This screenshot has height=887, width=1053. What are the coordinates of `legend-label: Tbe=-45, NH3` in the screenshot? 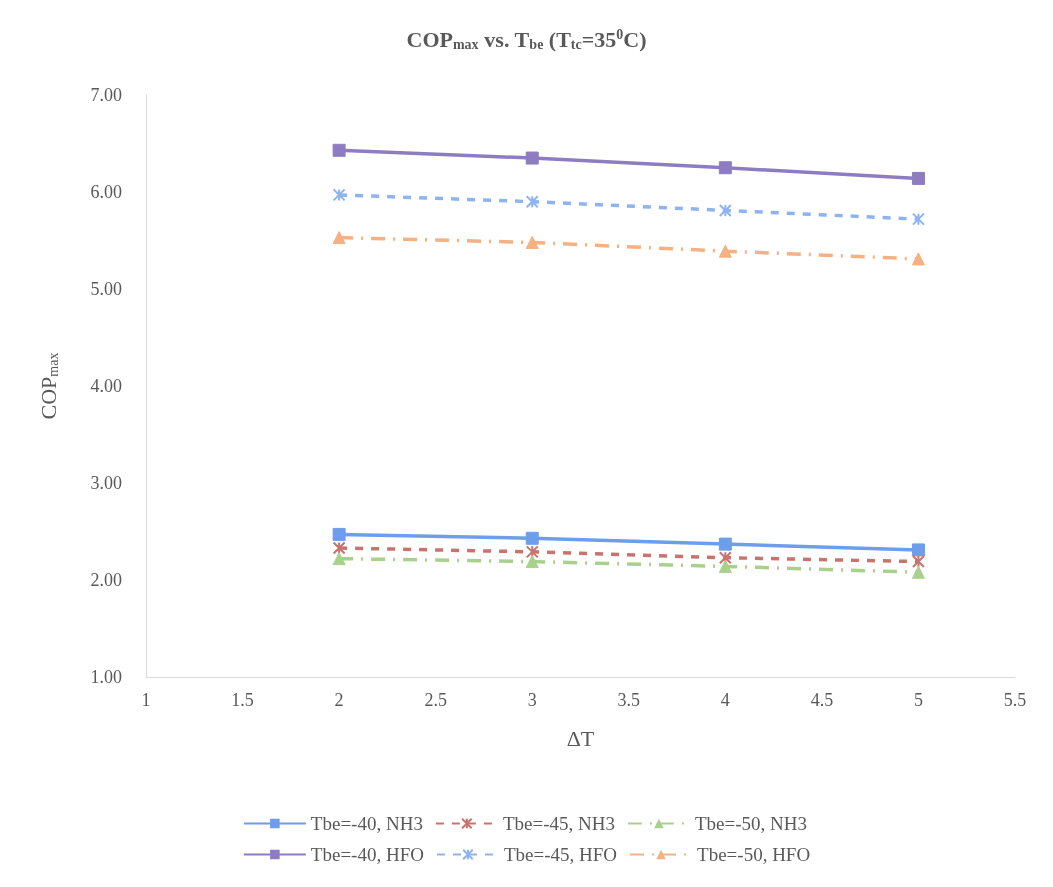 It's located at (558, 823).